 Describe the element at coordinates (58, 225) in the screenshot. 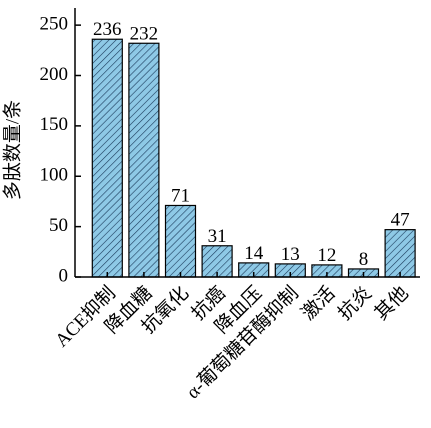

I see `y-tick-label: 50` at that location.